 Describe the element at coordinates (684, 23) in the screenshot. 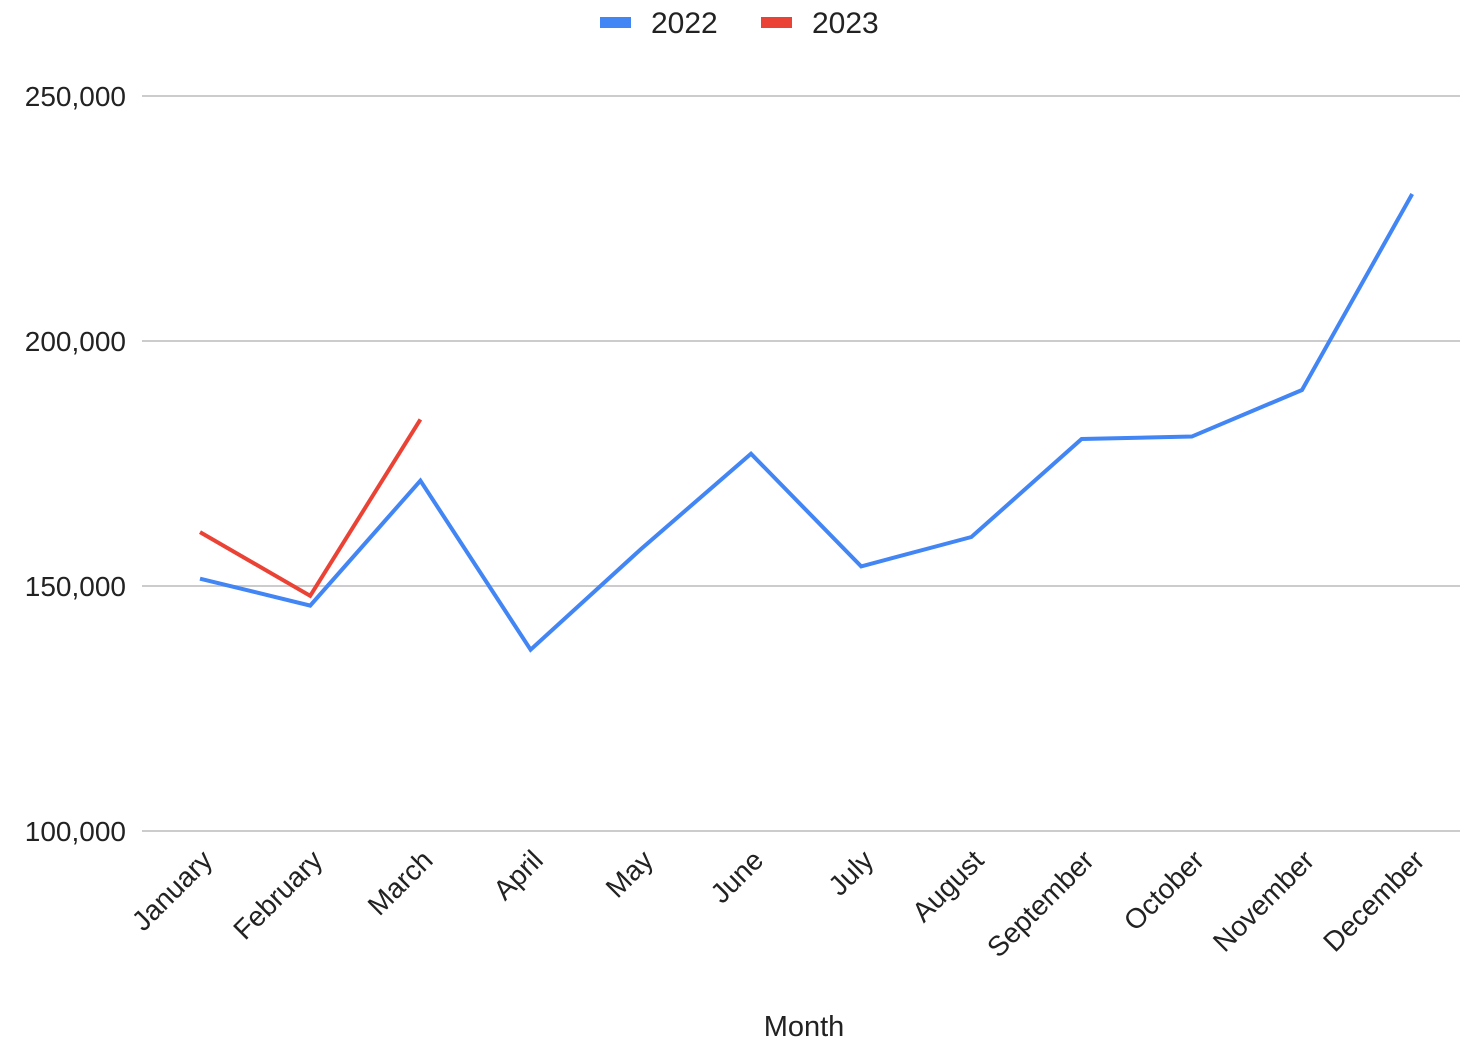

I see `legend-label: 2022` at that location.